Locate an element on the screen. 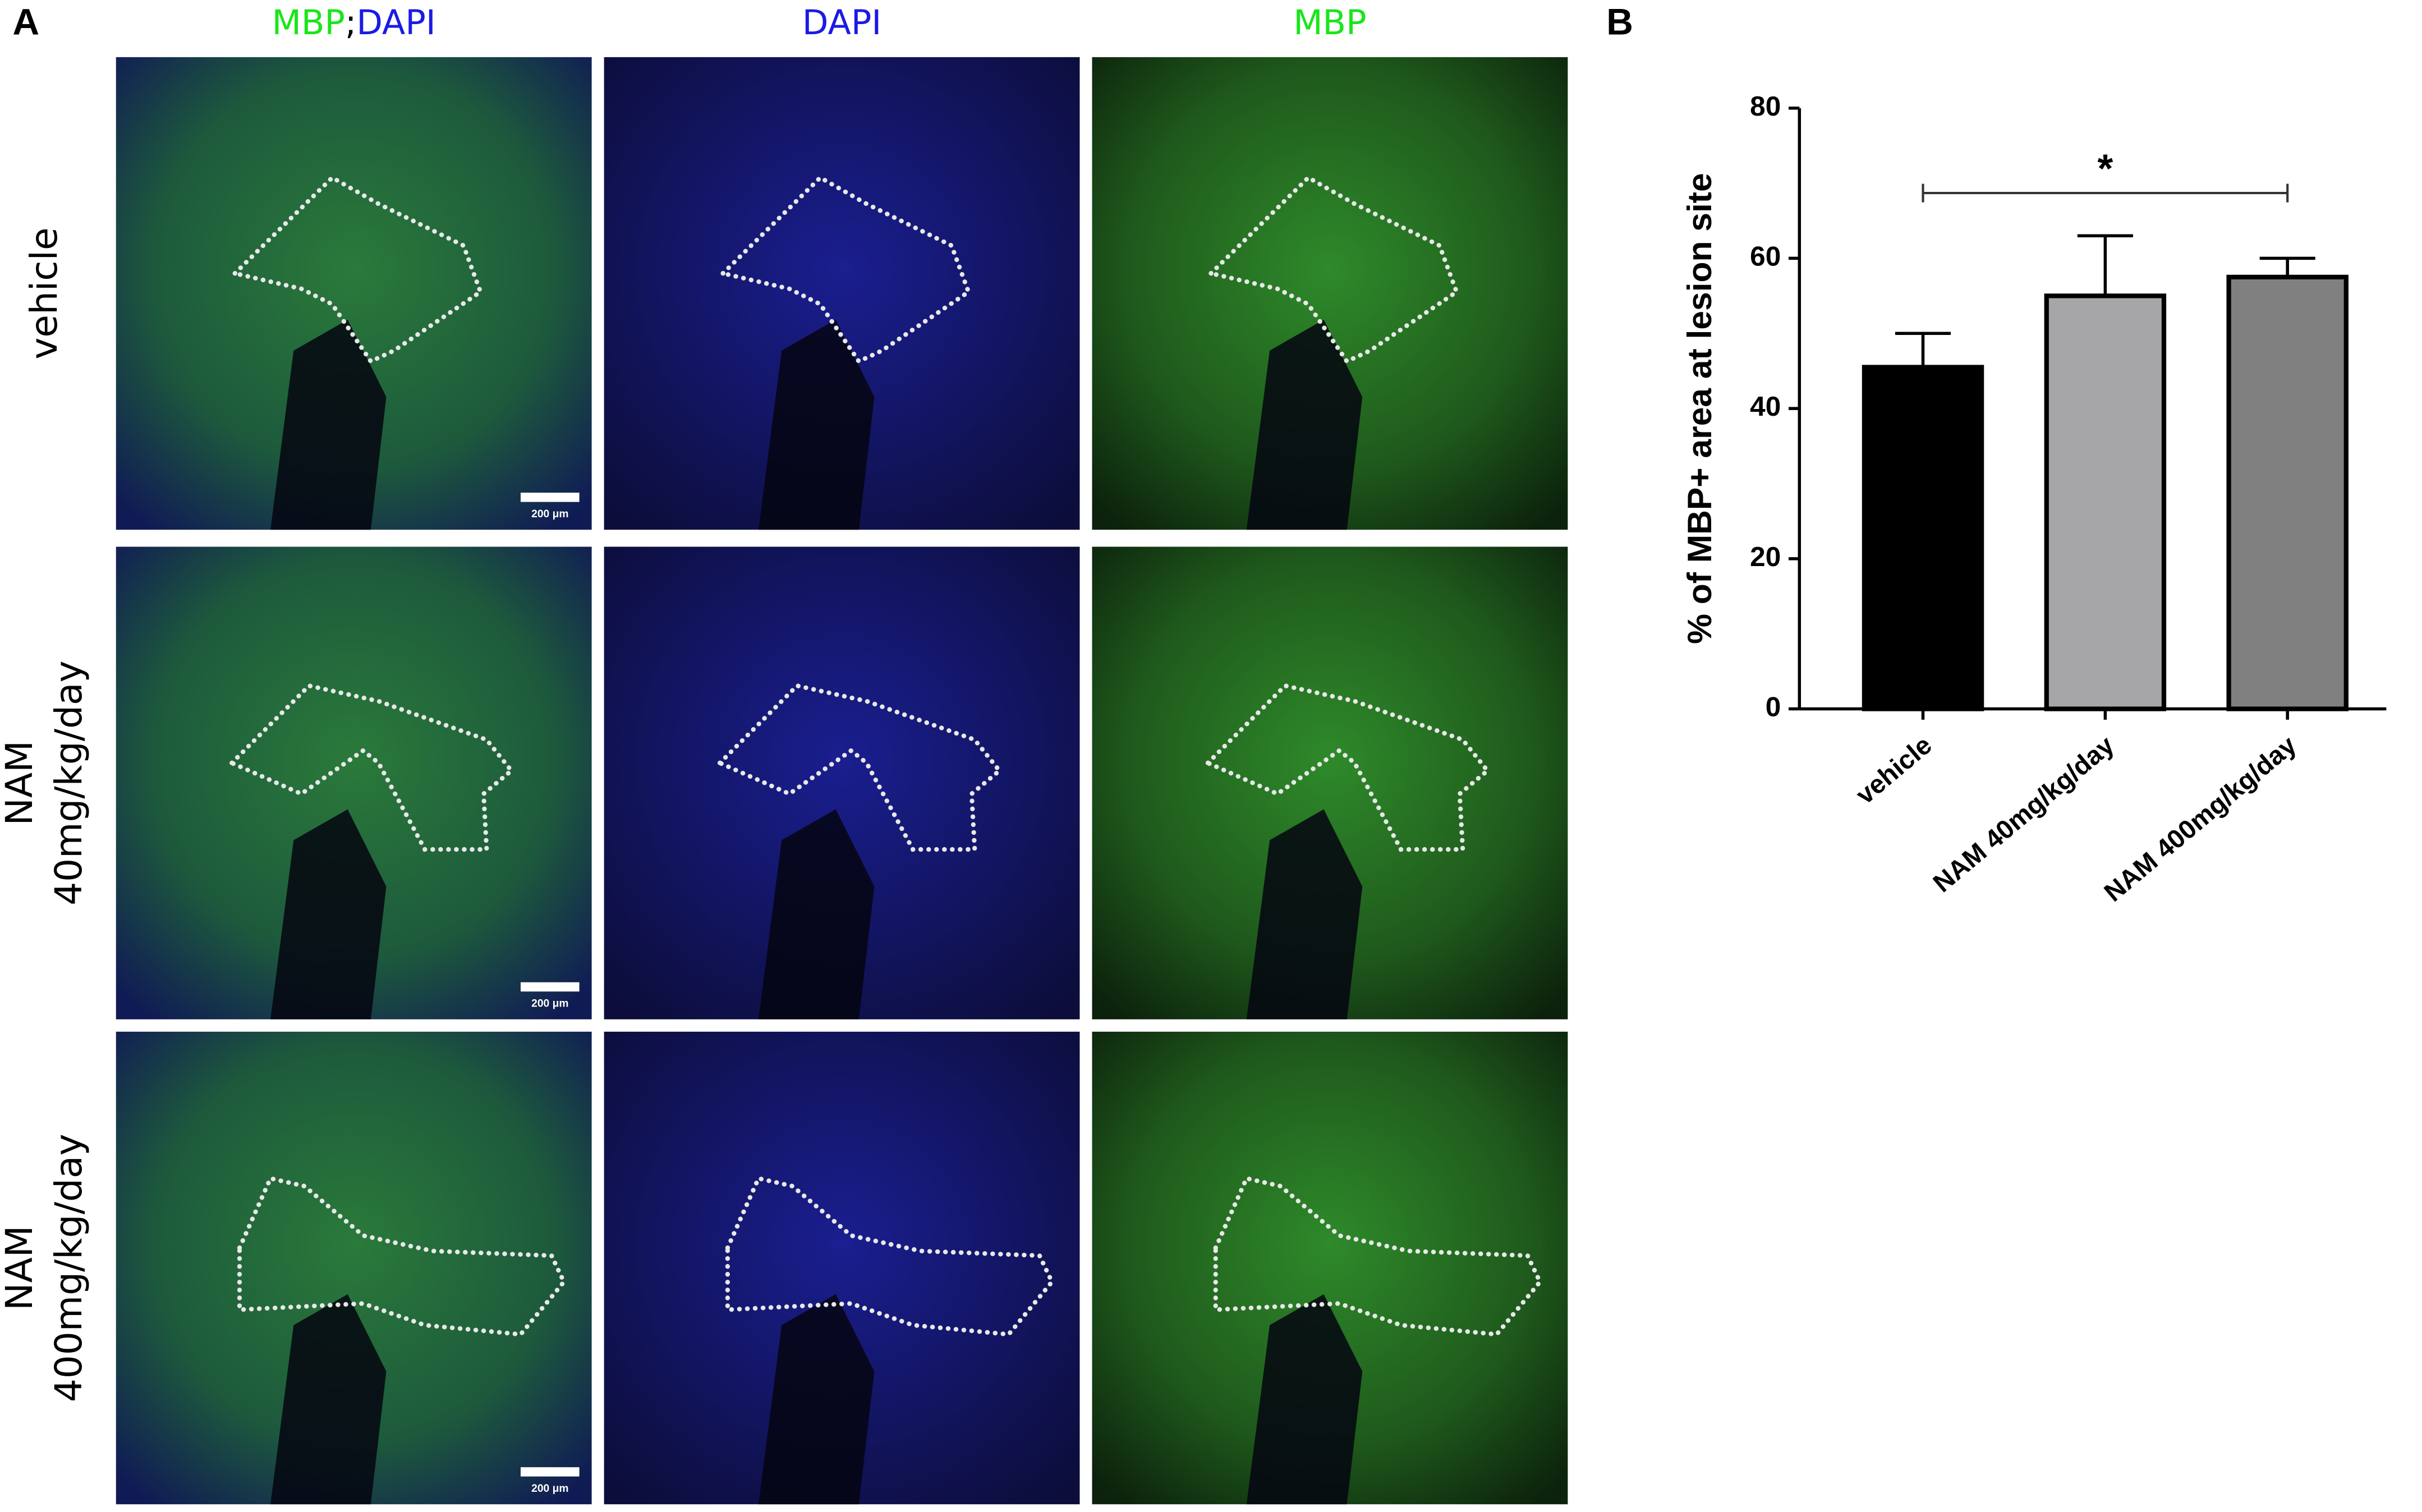  column-header: MBP;DAPI is located at coordinates (354, 23).